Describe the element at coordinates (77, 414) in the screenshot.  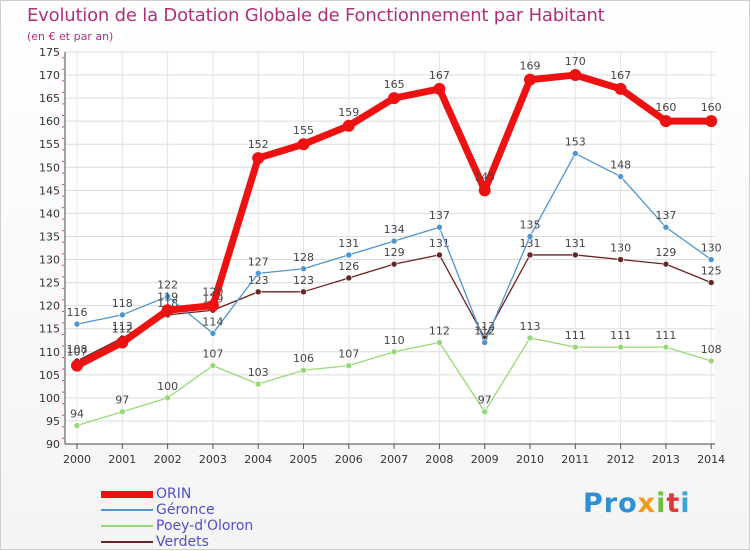
I see `data-label: 94` at that location.